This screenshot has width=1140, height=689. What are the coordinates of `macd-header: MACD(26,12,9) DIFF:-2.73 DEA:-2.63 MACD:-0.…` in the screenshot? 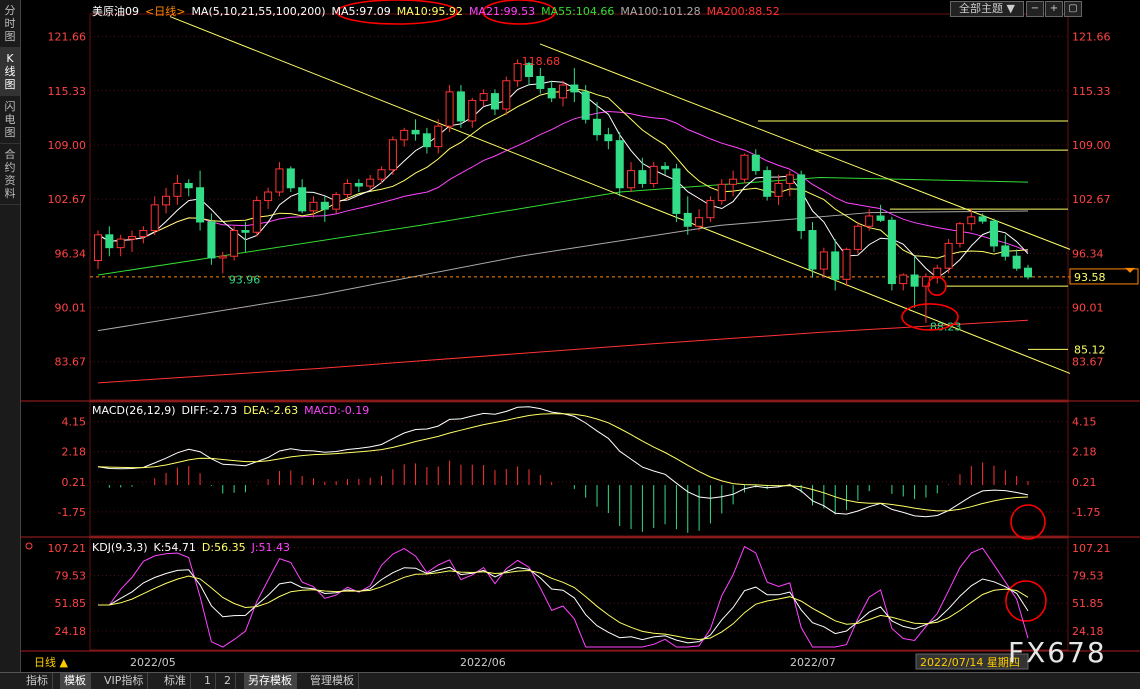 It's located at (233, 410).